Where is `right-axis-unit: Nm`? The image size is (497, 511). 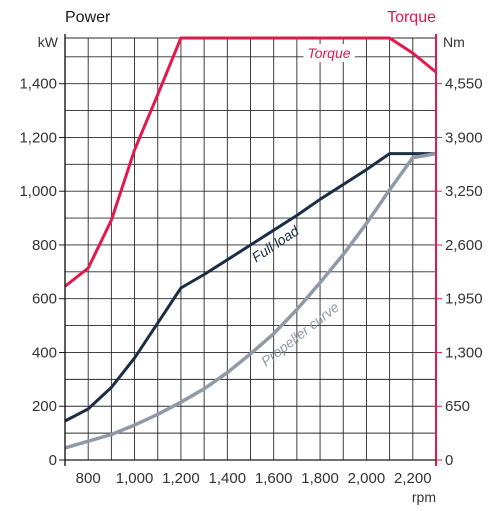
right-axis-unit: Nm is located at coordinates (454, 42).